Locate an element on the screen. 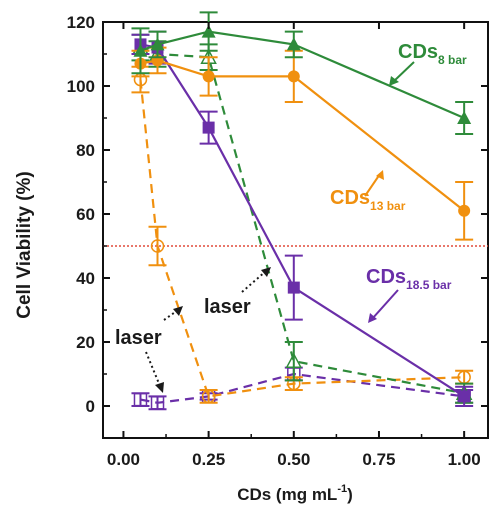  x-axis-title: CDs (mg mL-1) is located at coordinates (295, 493).